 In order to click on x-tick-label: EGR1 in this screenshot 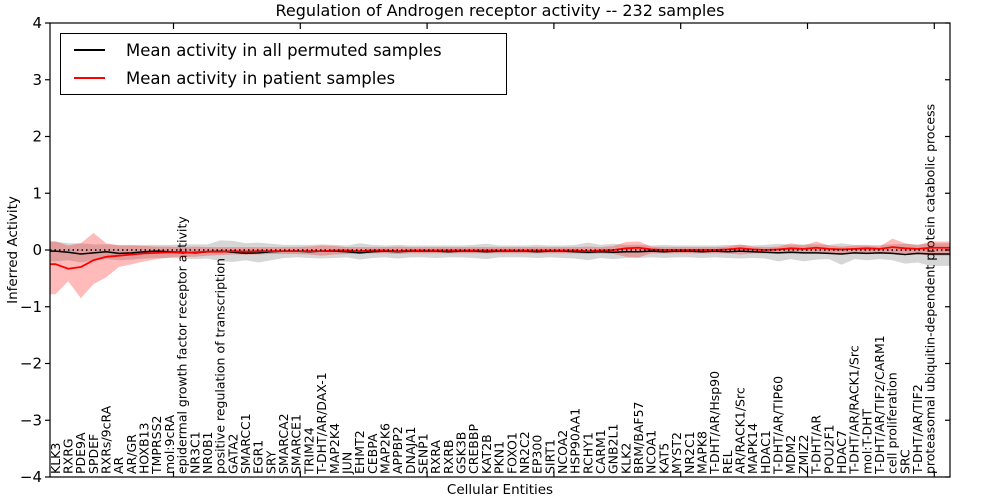, I will do `click(258, 457)`.